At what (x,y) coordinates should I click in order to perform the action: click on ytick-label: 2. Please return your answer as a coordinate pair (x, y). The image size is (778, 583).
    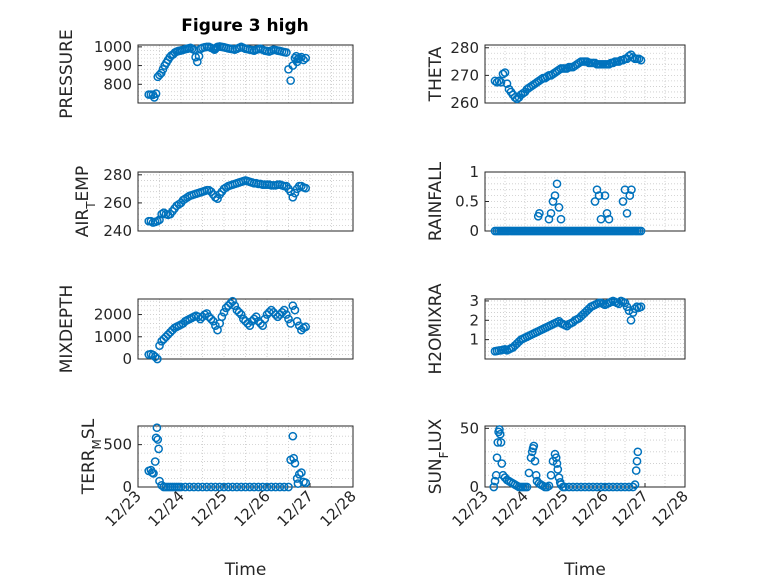
    Looking at the image, I should click on (474, 320).